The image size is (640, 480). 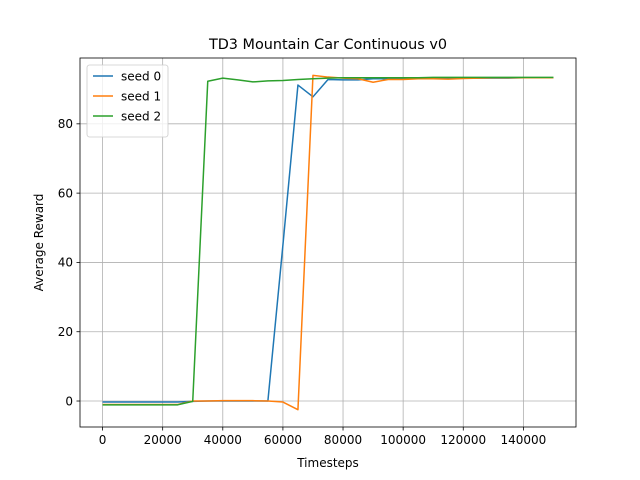 What do you see at coordinates (141, 76) in the screenshot?
I see `legend-label: seed 0` at bounding box center [141, 76].